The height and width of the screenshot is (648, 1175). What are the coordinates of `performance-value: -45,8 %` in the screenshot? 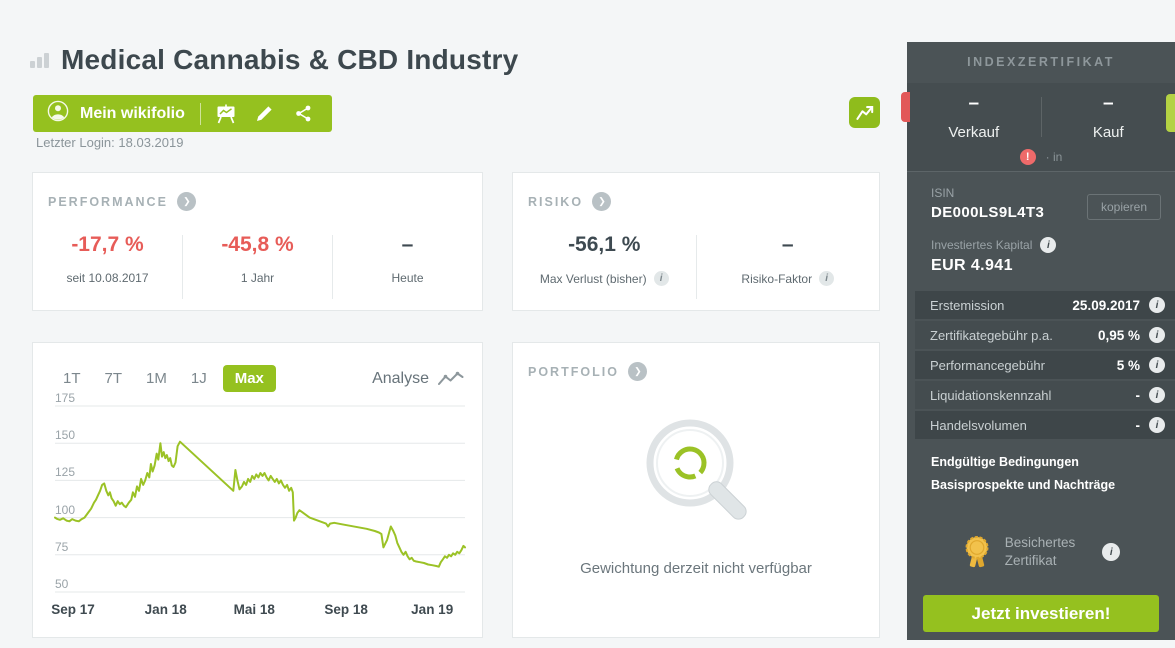 It's located at (257, 244).